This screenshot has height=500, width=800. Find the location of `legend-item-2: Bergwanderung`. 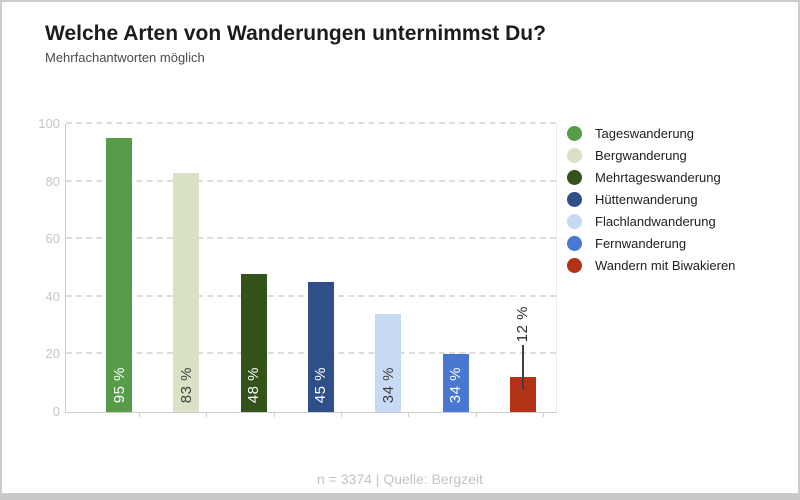

legend-item-2: Bergwanderung is located at coordinates (651, 155).